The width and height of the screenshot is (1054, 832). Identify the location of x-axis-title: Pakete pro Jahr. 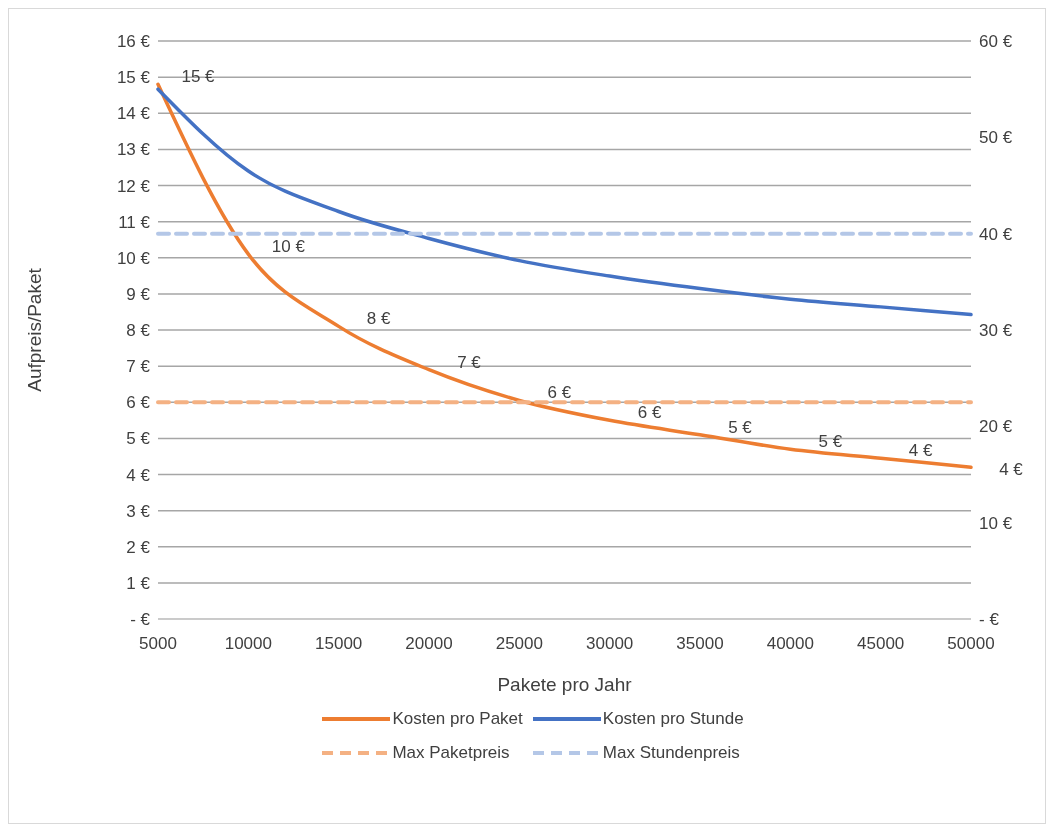
(565, 684).